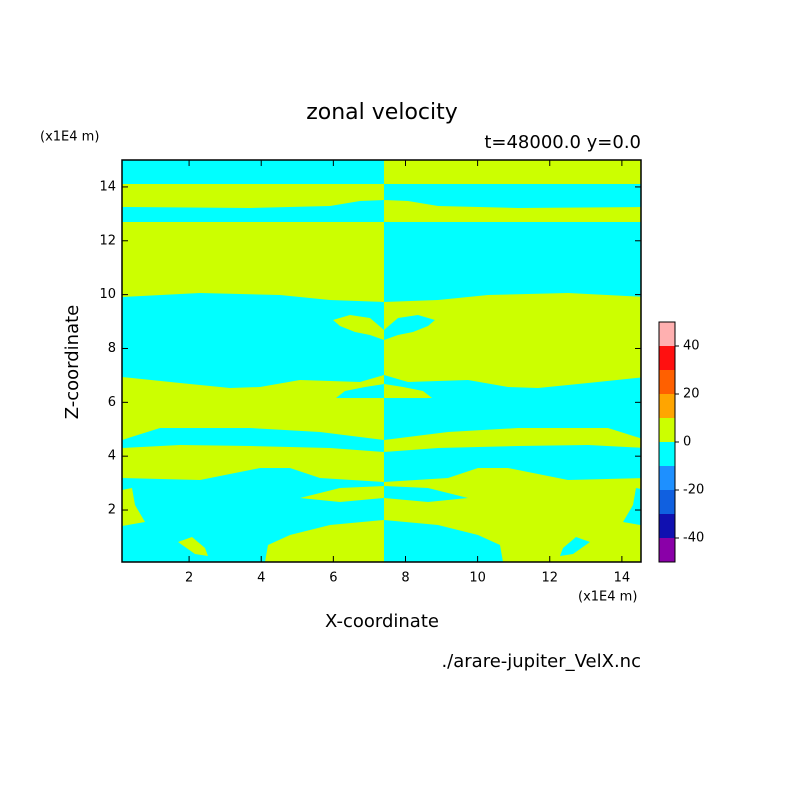 This screenshot has width=804, height=808. Describe the element at coordinates (691, 394) in the screenshot. I see `colorbar-tick-label: 20` at that location.